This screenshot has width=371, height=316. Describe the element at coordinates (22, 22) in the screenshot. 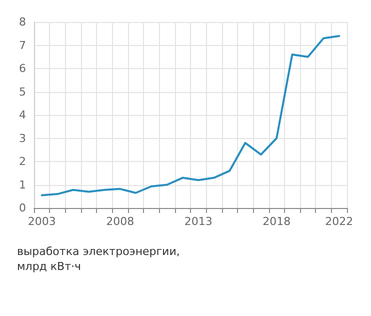

I see `y-tick-label: 8` at that location.